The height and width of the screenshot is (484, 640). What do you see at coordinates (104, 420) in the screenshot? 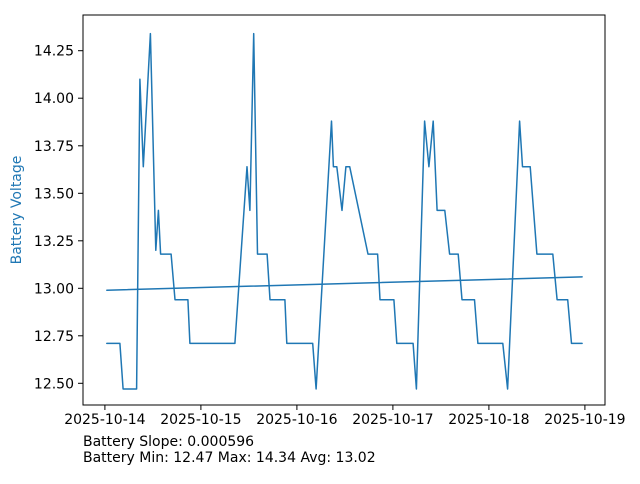
I see `x-tick-label: 2025-10-14` at bounding box center [104, 420].